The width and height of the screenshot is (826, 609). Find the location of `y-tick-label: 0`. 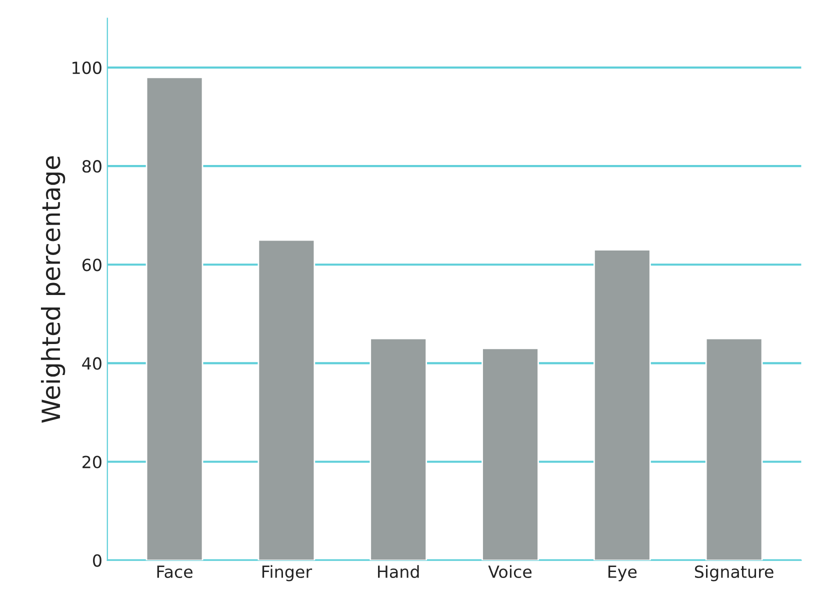

y-tick-label: 0 is located at coordinates (97, 560).